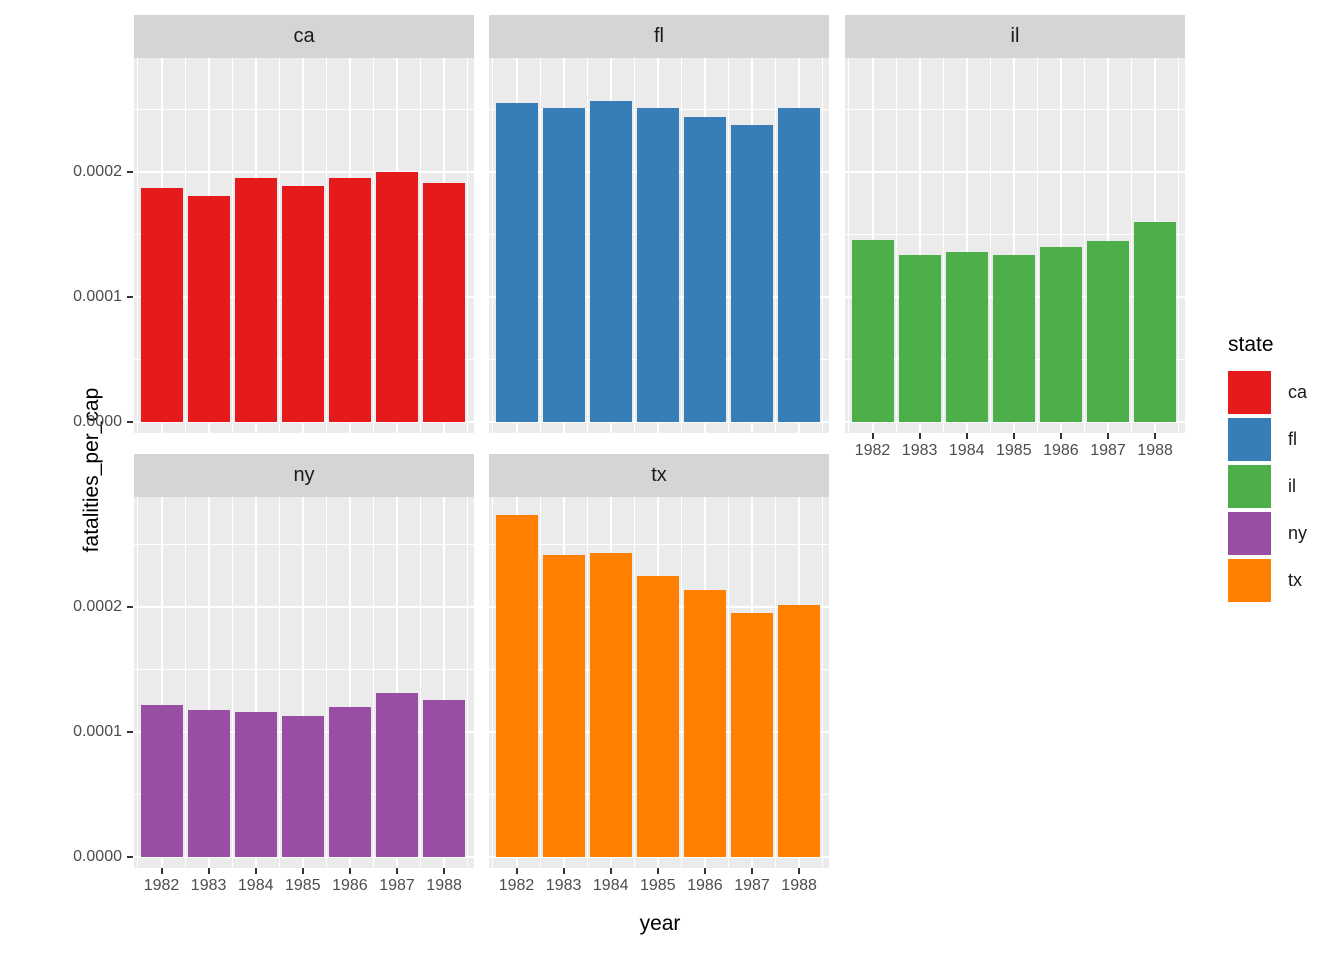 The width and height of the screenshot is (1344, 960). What do you see at coordinates (1295, 580) in the screenshot?
I see `legend-label: tx` at bounding box center [1295, 580].